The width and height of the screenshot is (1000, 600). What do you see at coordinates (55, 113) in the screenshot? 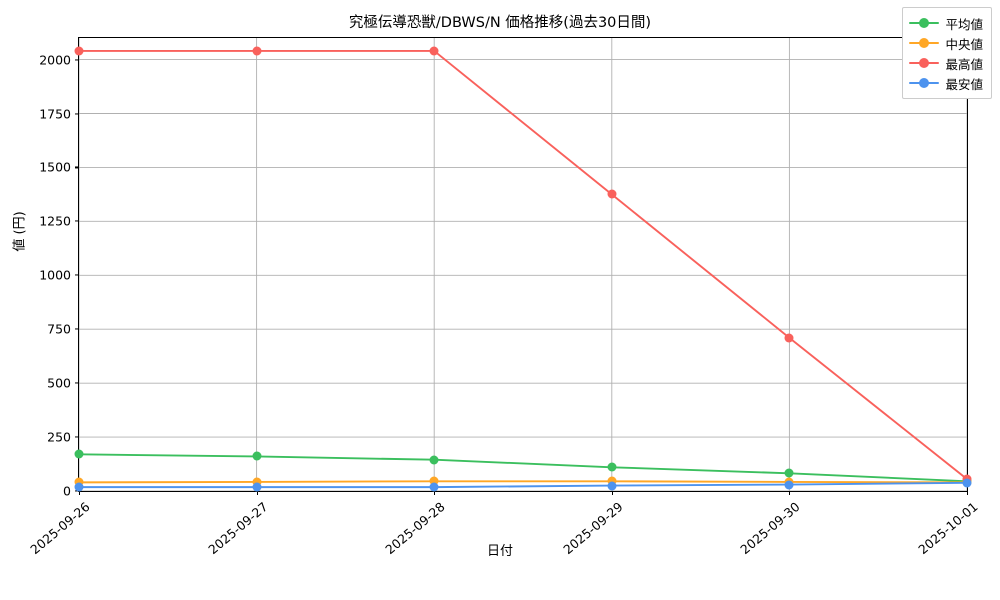
I see `y-tick-label: 1750` at bounding box center [55, 113].